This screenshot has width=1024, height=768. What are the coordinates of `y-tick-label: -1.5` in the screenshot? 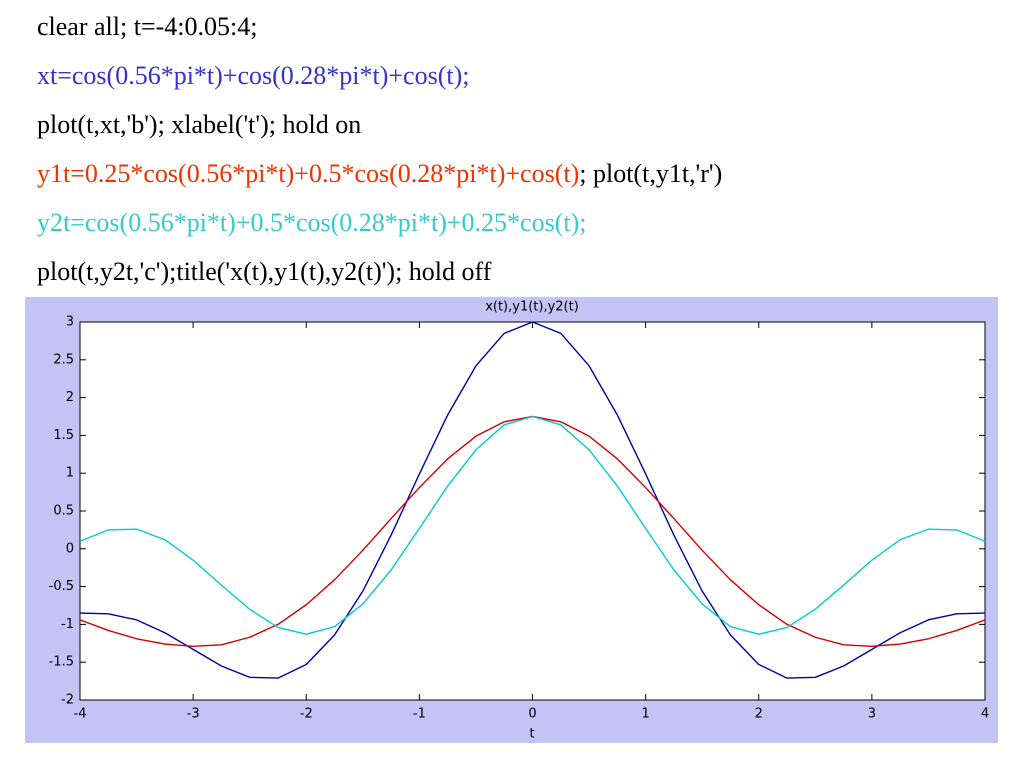 It's located at (61, 662).